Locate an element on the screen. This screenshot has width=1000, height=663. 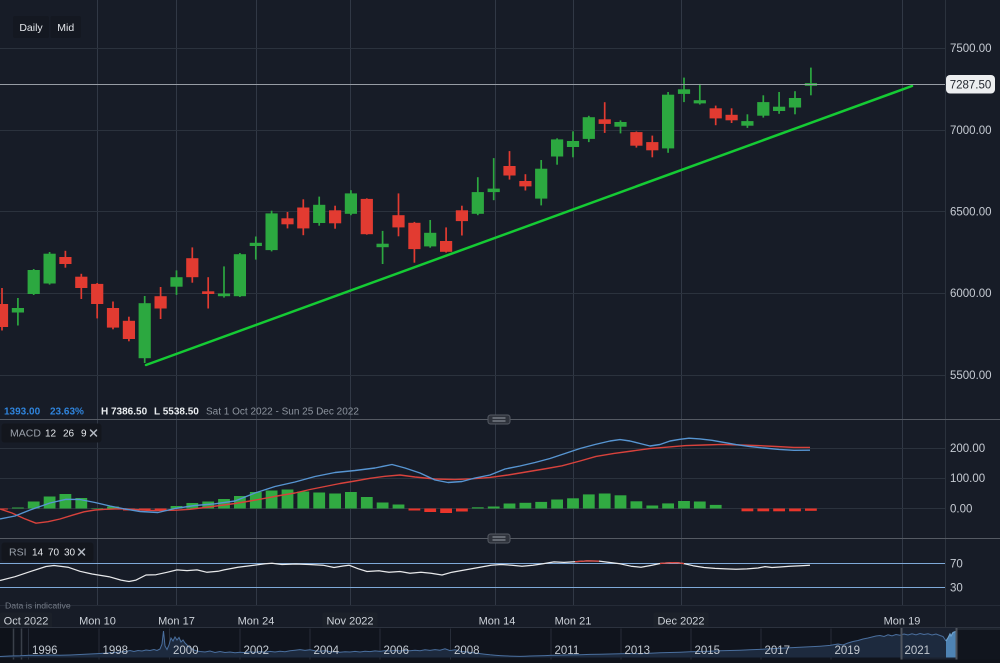
svg-text: 26 is located at coordinates (69, 434).